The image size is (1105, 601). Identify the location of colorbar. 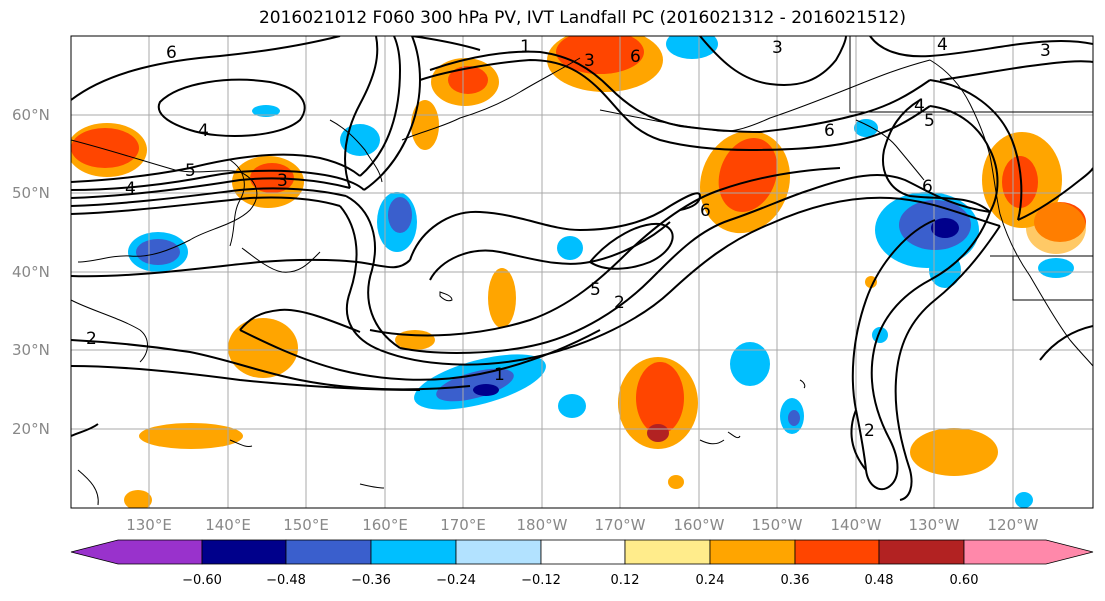
(582, 552).